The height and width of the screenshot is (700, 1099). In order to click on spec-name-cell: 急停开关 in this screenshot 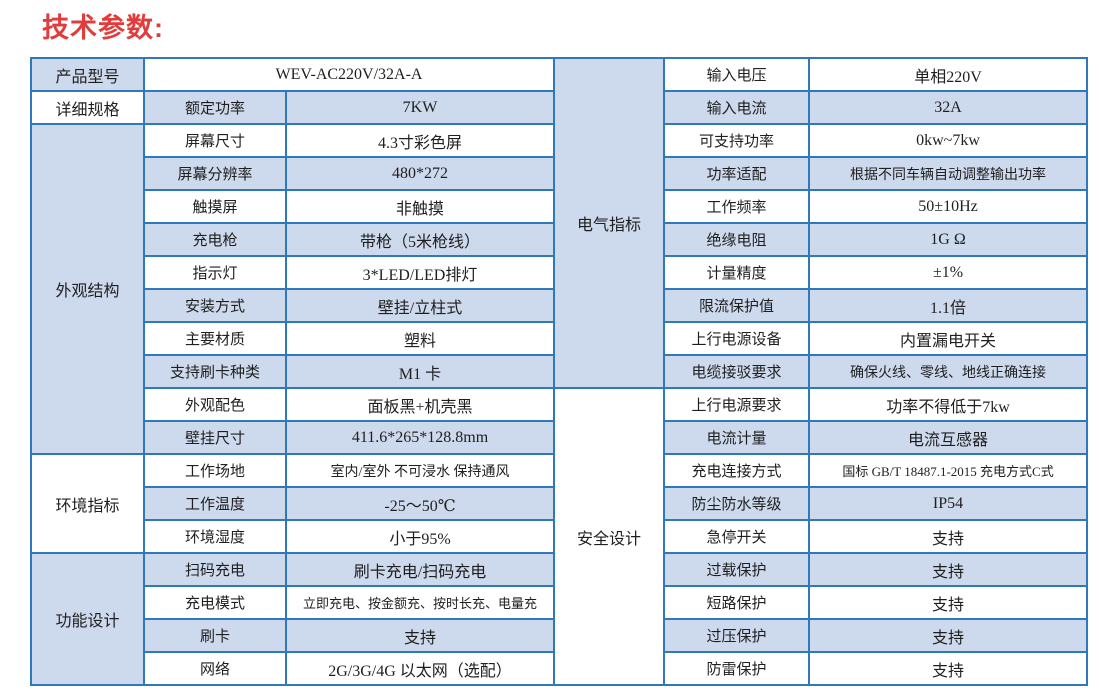, I will do `click(737, 536)`.